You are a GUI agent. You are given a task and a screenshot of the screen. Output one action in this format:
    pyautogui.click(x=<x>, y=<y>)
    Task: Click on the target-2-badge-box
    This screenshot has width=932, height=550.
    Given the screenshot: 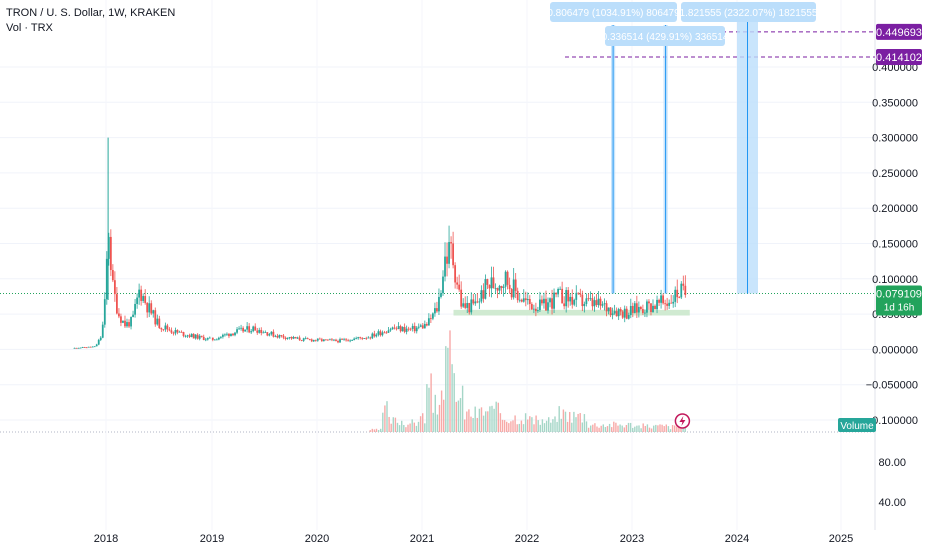 What is the action you would take?
    pyautogui.click(x=899, y=57)
    